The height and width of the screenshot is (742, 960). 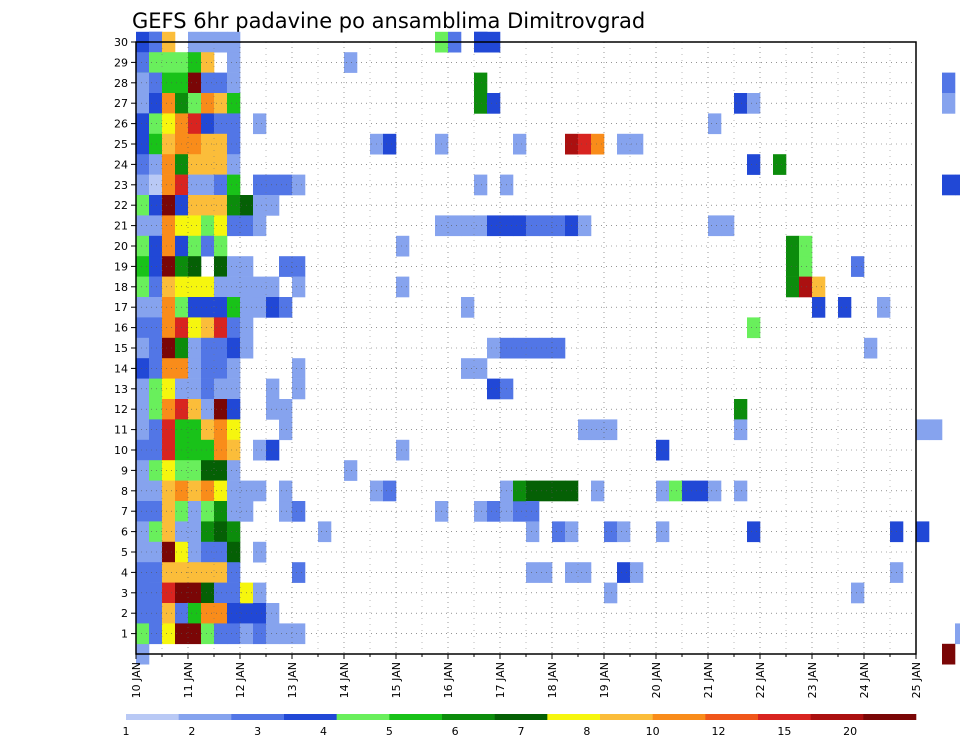 I want to click on y-tick-label: 14, so click(x=121, y=368).